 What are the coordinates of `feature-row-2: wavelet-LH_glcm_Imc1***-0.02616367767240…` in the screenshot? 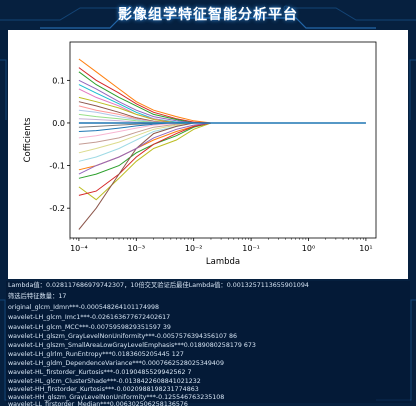 It's located at (89, 317).